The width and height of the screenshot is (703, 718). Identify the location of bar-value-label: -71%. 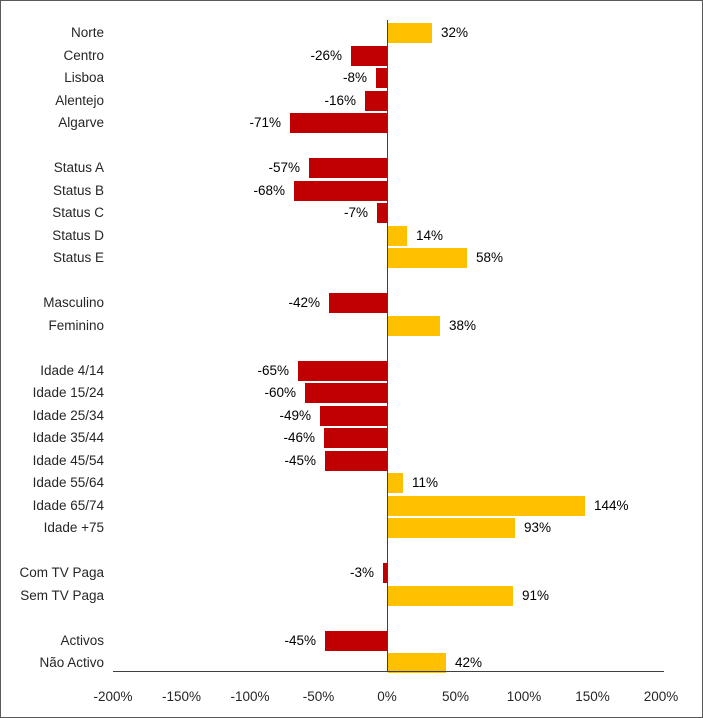
(265, 122).